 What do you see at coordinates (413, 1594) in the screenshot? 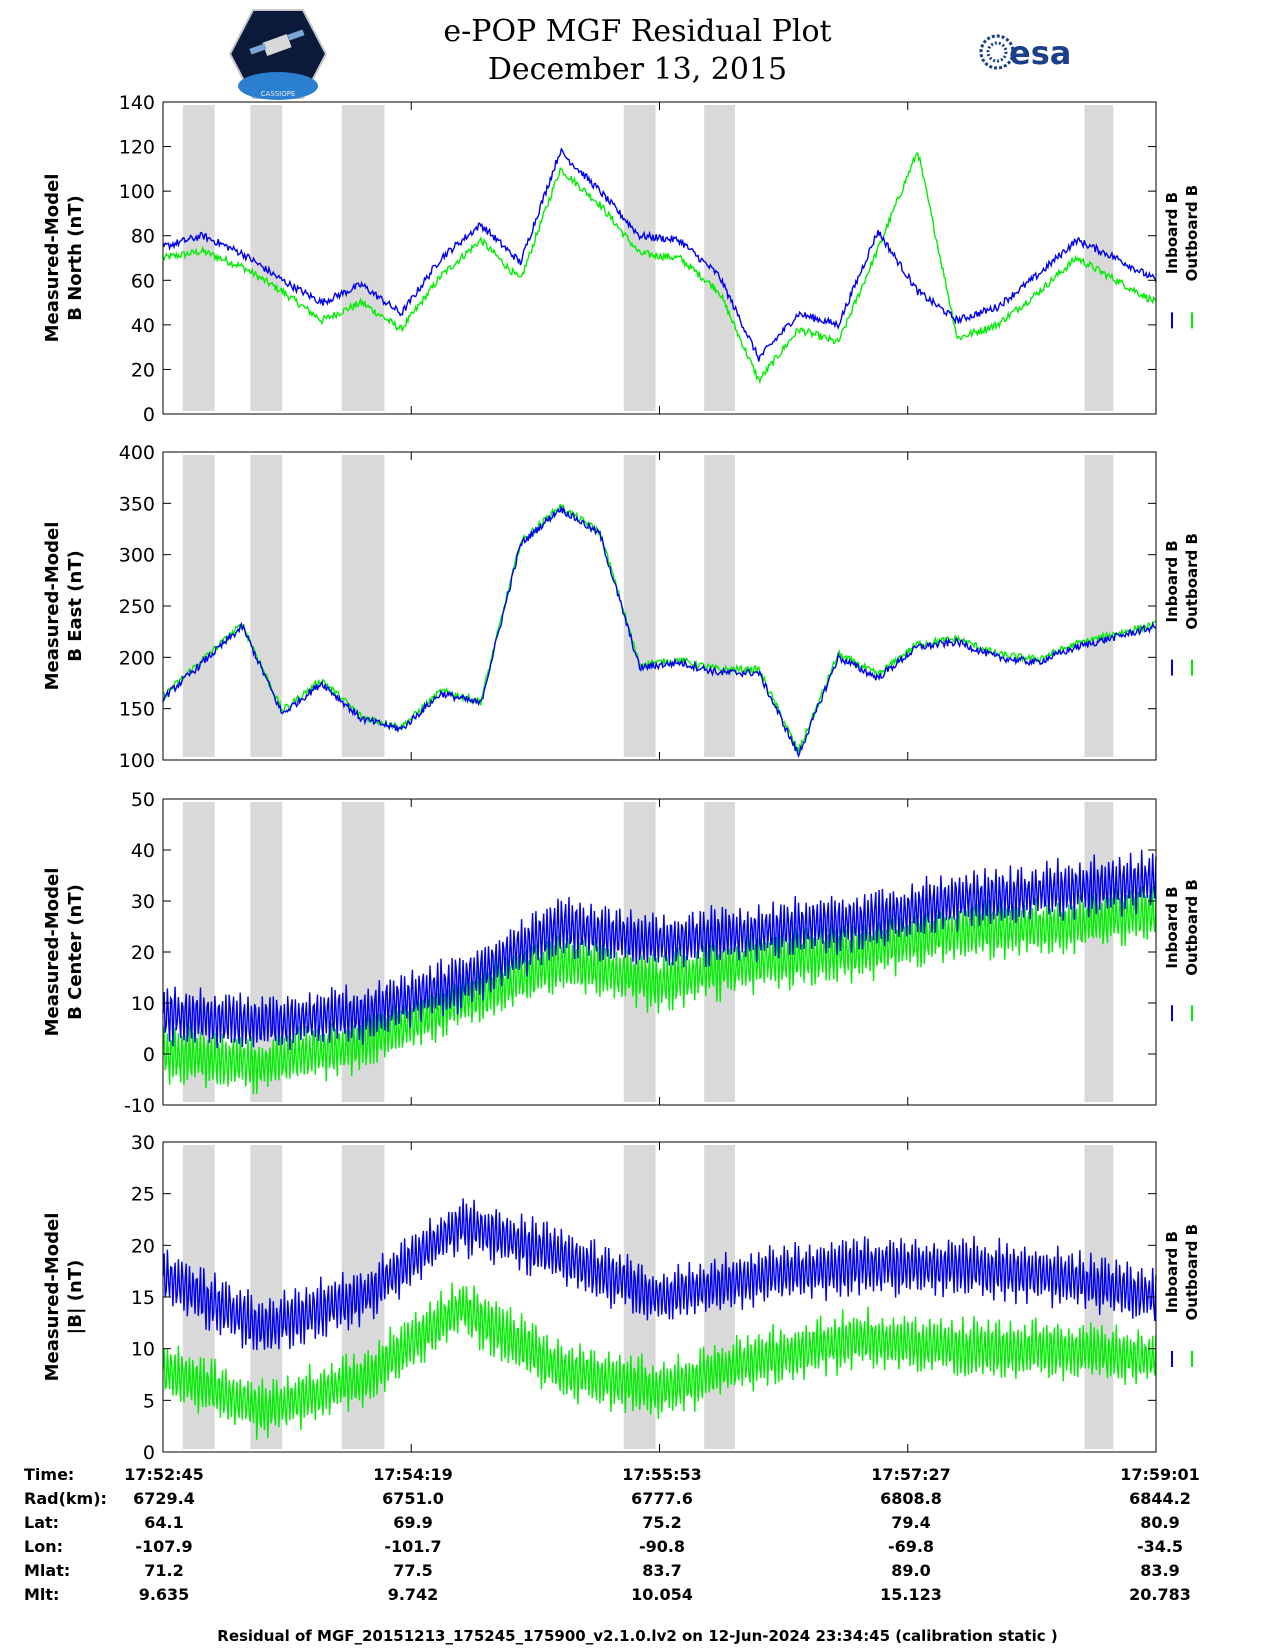
I see `info-value: 9.742` at bounding box center [413, 1594].